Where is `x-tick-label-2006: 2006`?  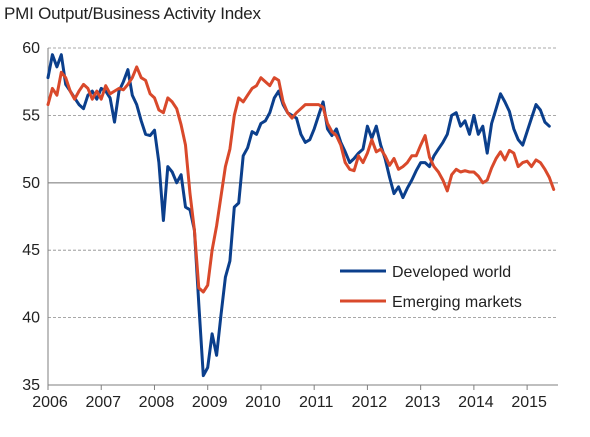 x-tick-label-2006: 2006 is located at coordinates (50, 402).